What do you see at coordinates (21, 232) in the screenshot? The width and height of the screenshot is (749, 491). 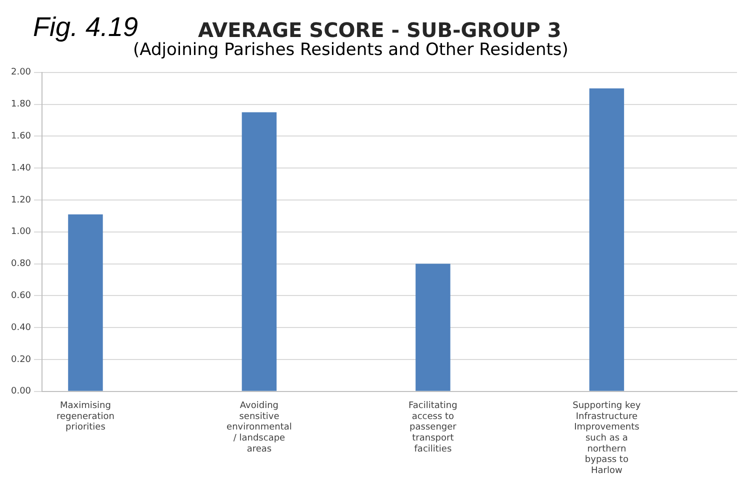 I see `y-tick-label: 1.00` at bounding box center [21, 232].